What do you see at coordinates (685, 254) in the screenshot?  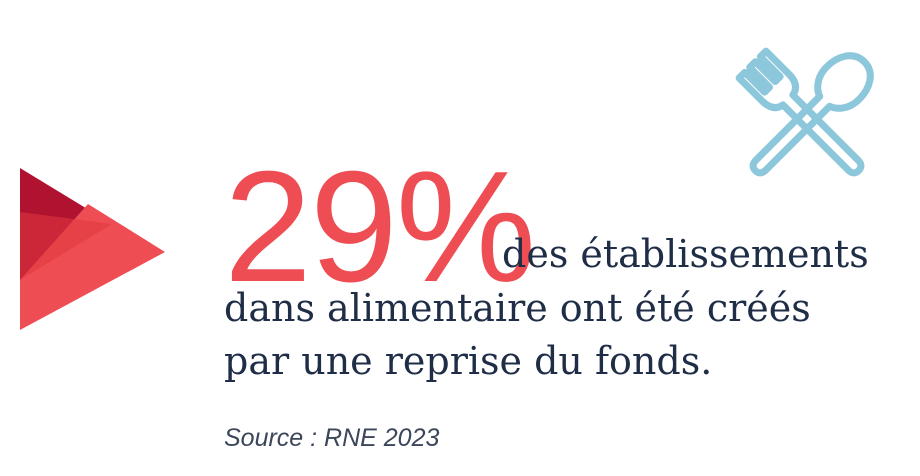 I see `stat-text-line-1: des établissements` at bounding box center [685, 254].